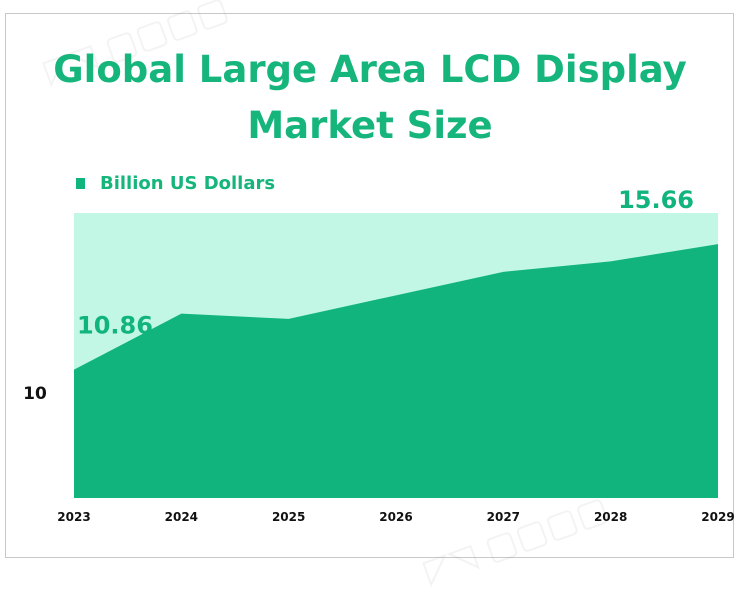 The width and height of the screenshot is (740, 592). I want to click on data-label: 15.66, so click(656, 200).